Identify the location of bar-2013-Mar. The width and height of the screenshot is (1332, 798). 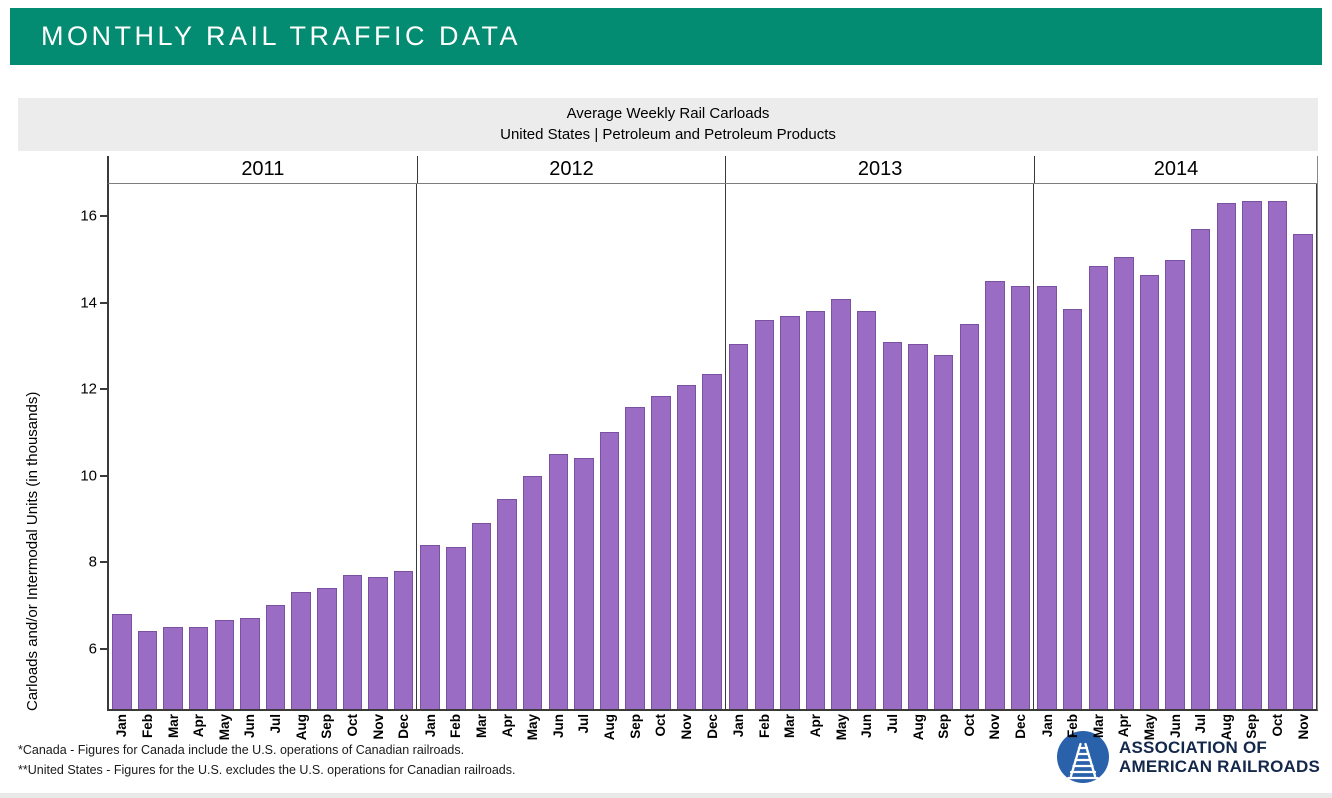
(790, 512).